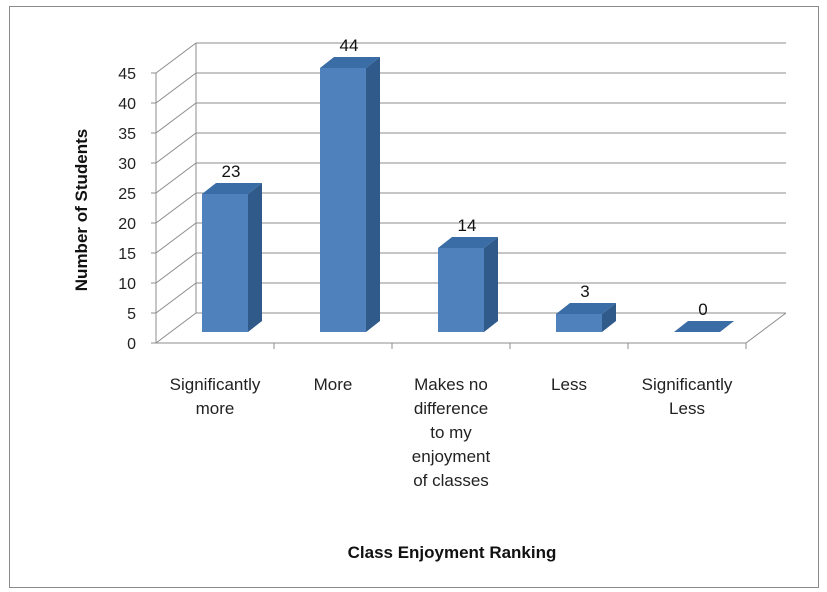  Describe the element at coordinates (127, 209) in the screenshot. I see `y-axis-ticks: 0 5 10 15 20 25 30 35 40 45` at that location.